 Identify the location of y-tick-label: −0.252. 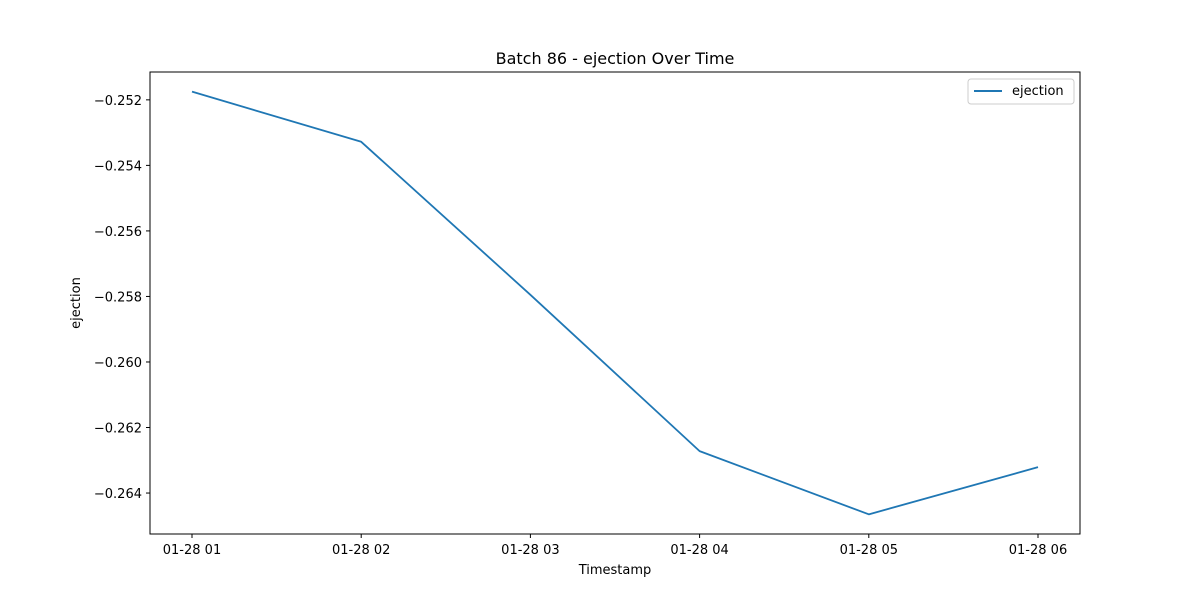
(118, 101).